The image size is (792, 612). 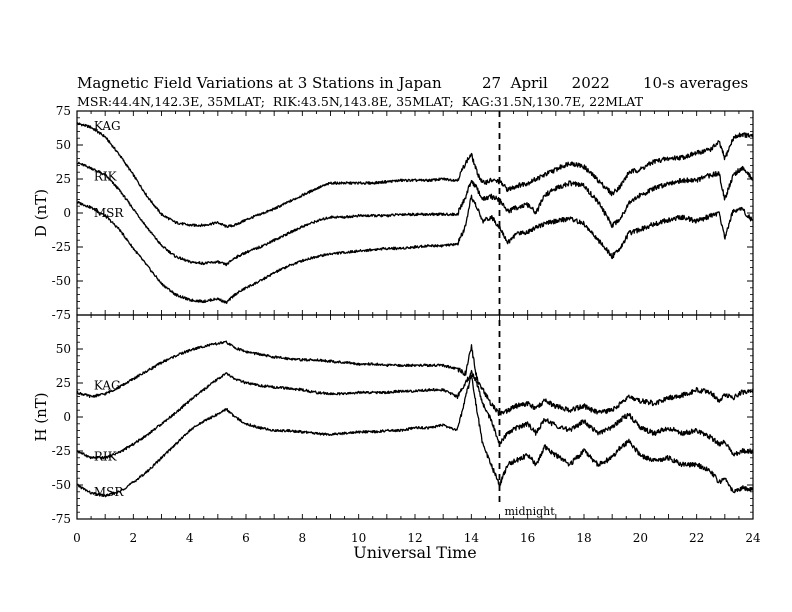 What do you see at coordinates (106, 176) in the screenshot?
I see `d-series-rik-label: RIK` at bounding box center [106, 176].